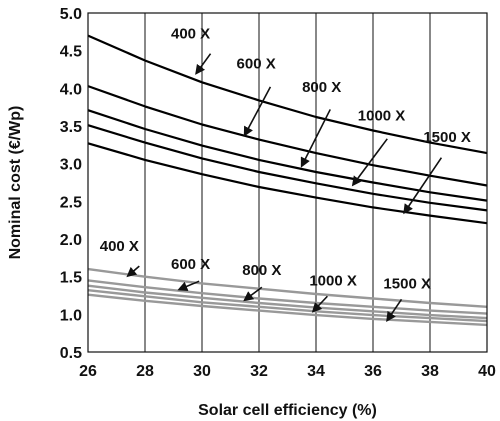 The image size is (500, 421). What do you see at coordinates (71, 165) in the screenshot?
I see `y-tick-label: 3.0` at bounding box center [71, 165].